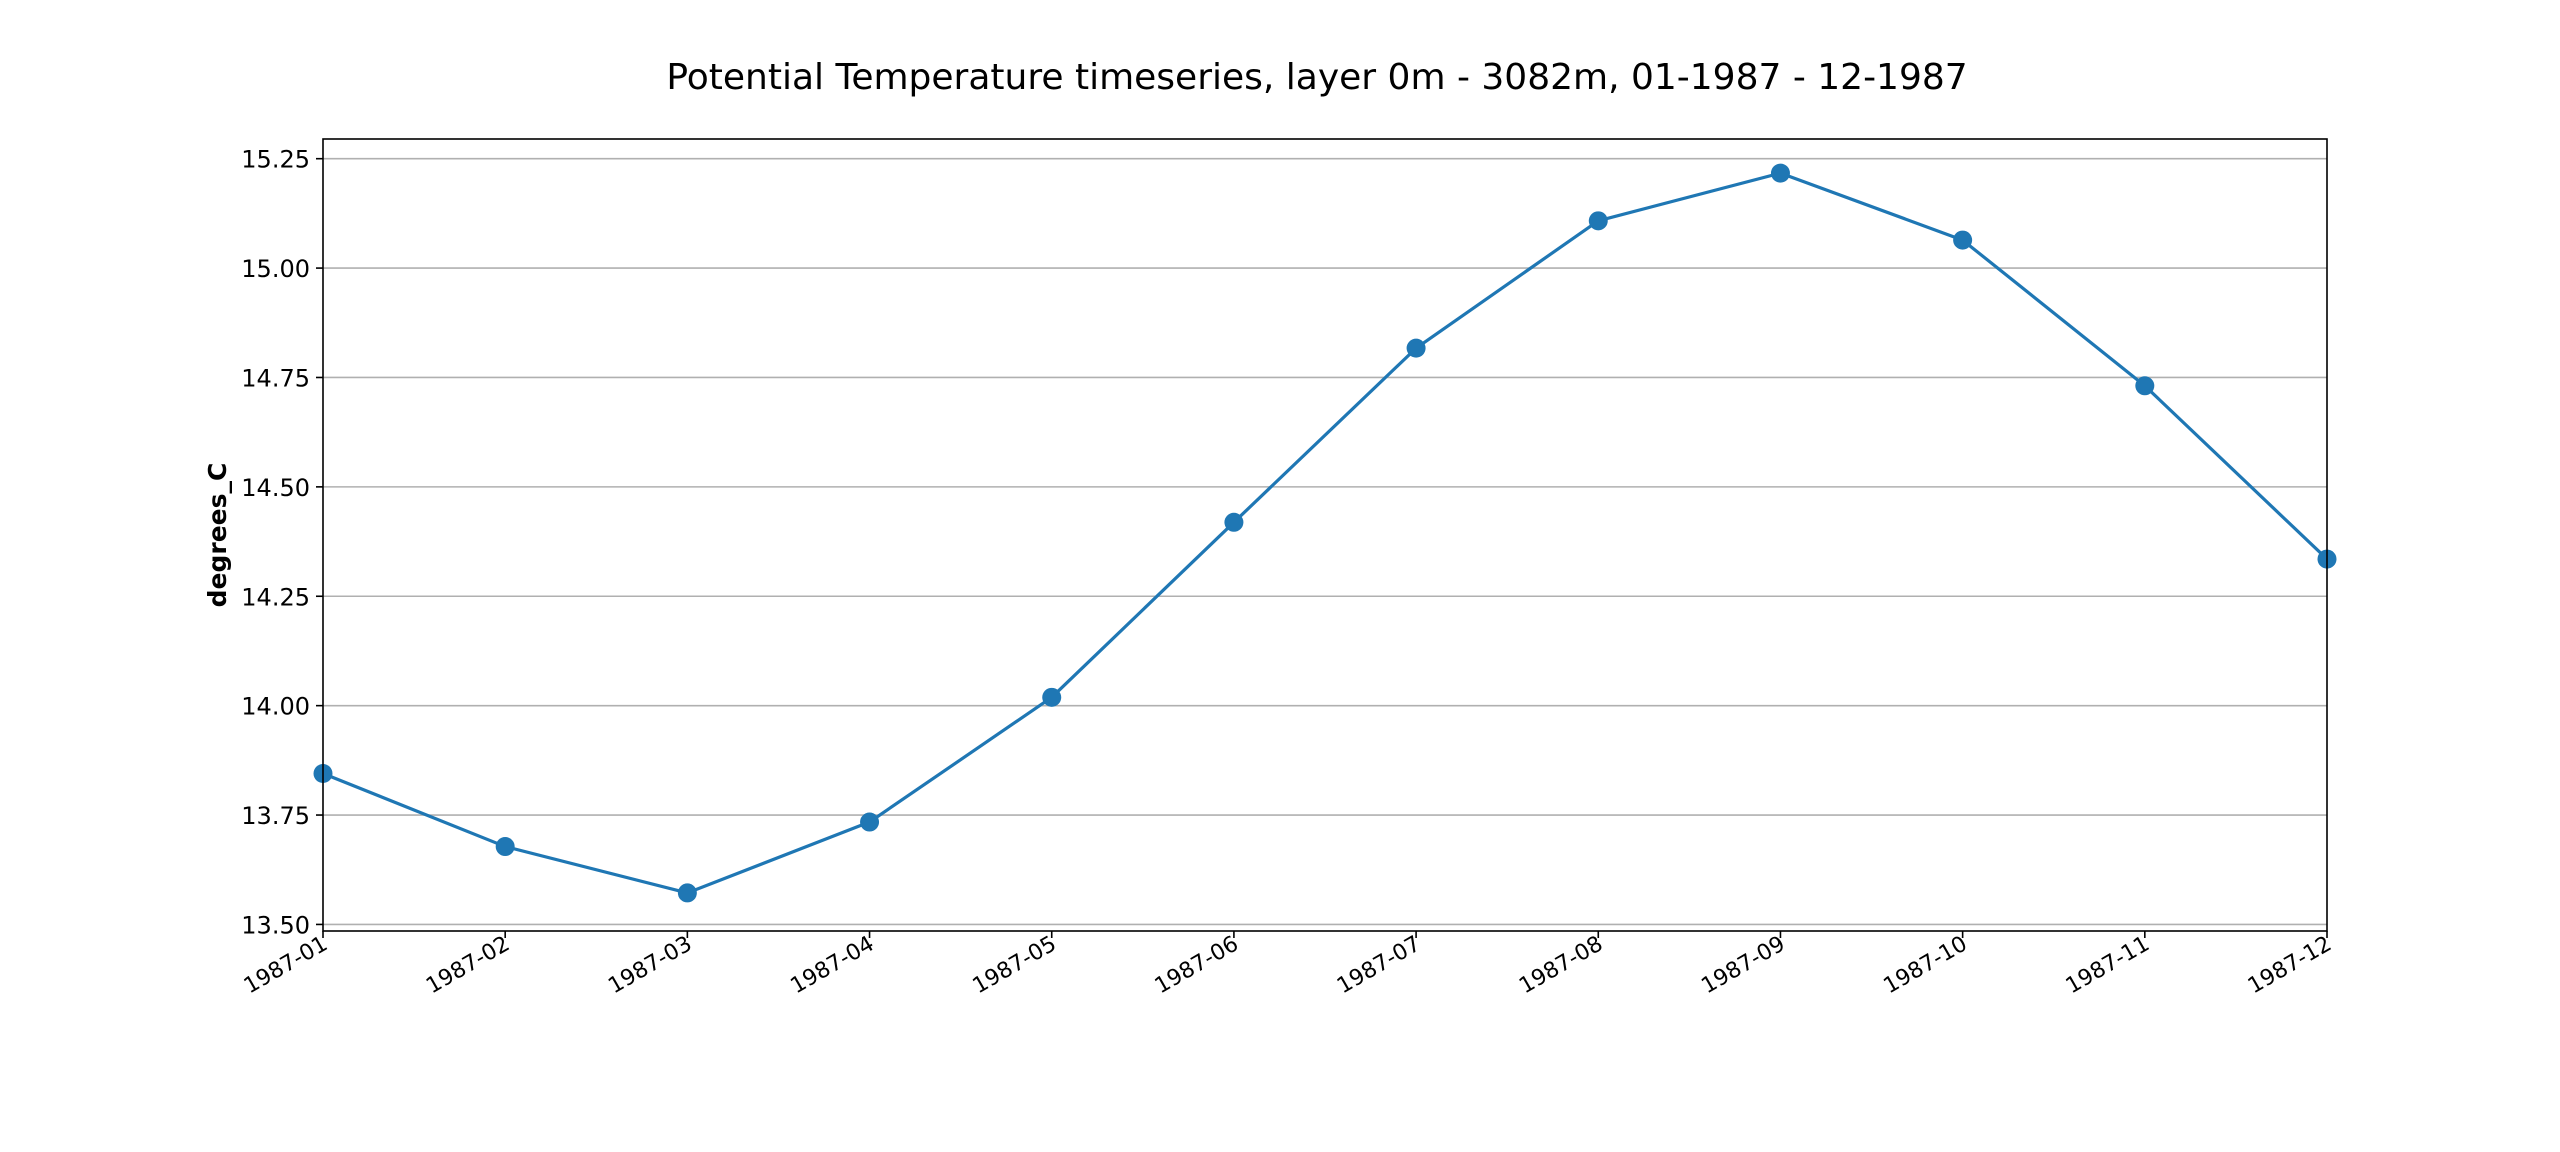 This screenshot has width=2560, height=1152. Describe the element at coordinates (275, 707) in the screenshot. I see `y-tick-label: 14.00` at that location.